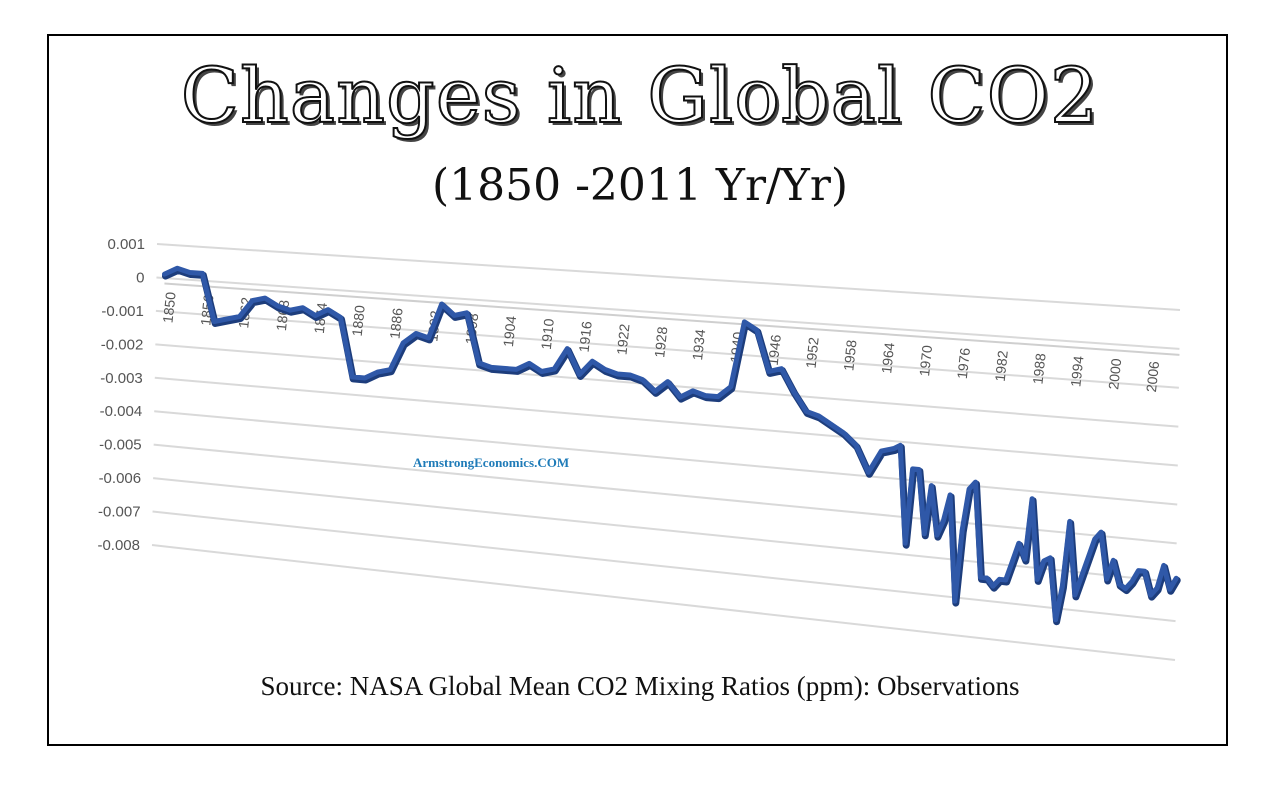 Image resolution: width=1280 pixels, height=806 pixels. I want to click on y-tick-label: -0.006, so click(120, 478).